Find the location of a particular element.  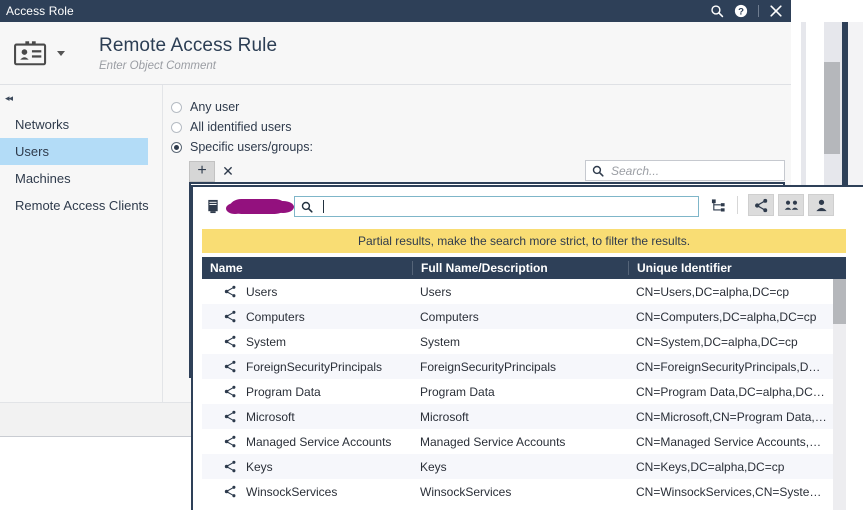

cell-name: Users is located at coordinates (307, 292).